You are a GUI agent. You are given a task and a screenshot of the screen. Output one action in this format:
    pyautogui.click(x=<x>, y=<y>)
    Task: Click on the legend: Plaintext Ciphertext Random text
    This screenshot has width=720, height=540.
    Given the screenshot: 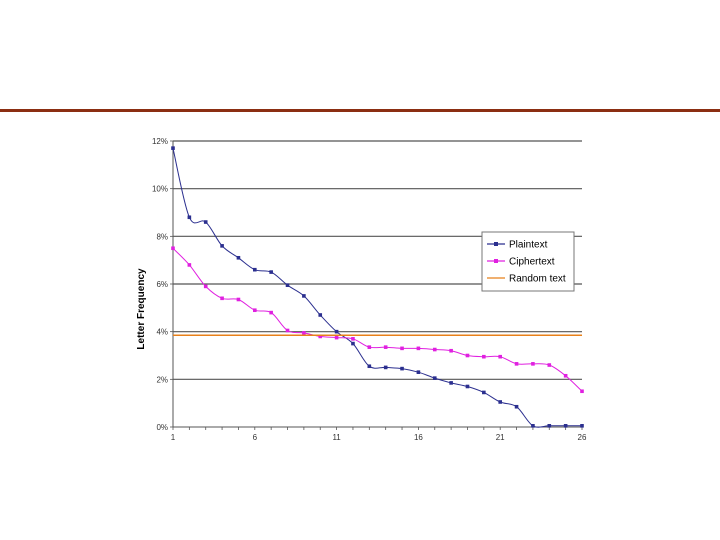 What is the action you would take?
    pyautogui.click(x=528, y=261)
    